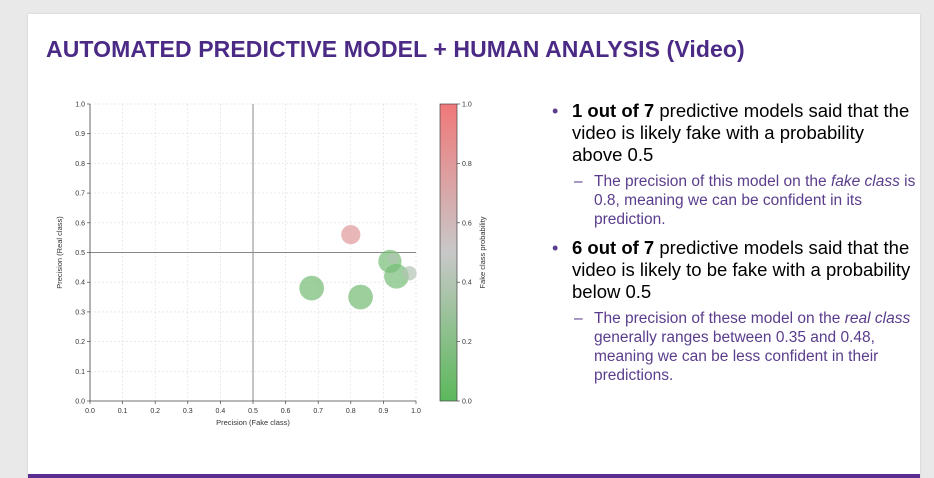 This screenshot has height=478, width=934. Describe the element at coordinates (467, 342) in the screenshot. I see `colorbar-tick-label: 0.2` at that location.